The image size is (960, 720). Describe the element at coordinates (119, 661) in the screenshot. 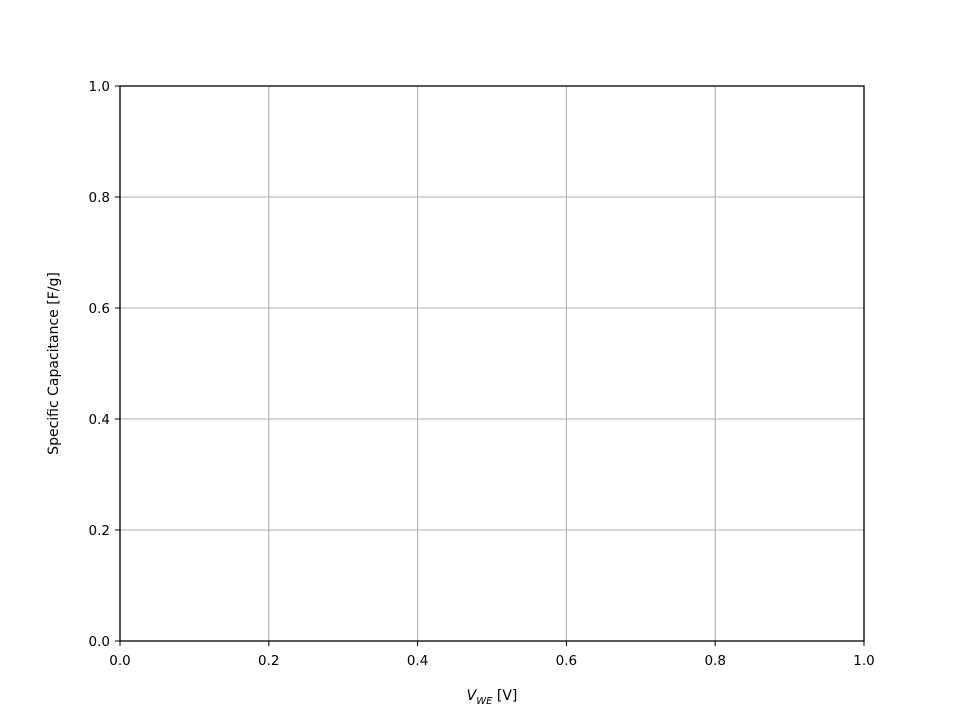

I see `x-tick-label: 0.0` at that location.